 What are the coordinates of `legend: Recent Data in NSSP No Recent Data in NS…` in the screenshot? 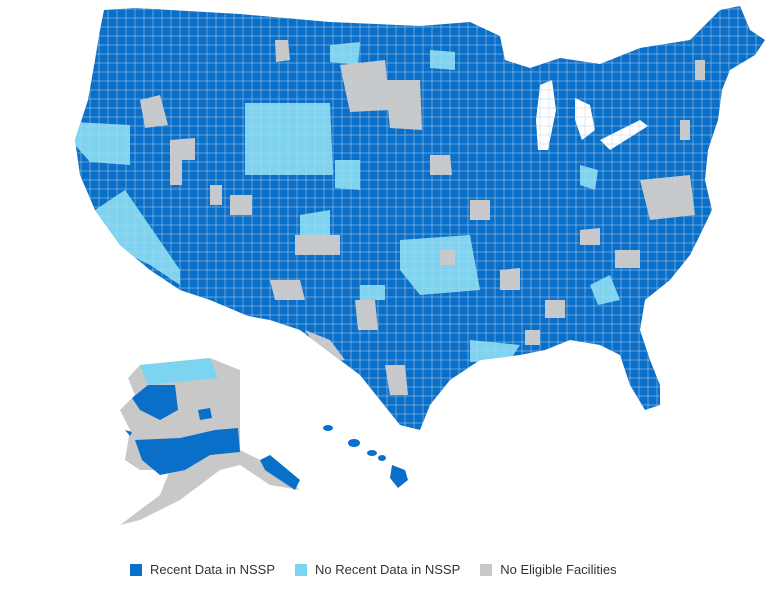 It's located at (373, 569).